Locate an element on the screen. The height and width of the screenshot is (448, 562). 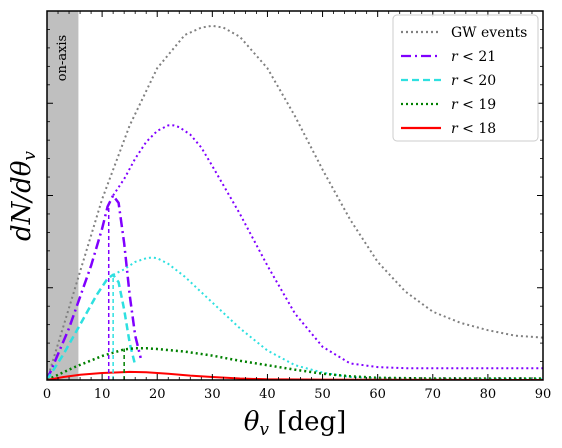
x-tick-label: 20 is located at coordinates (157, 394).